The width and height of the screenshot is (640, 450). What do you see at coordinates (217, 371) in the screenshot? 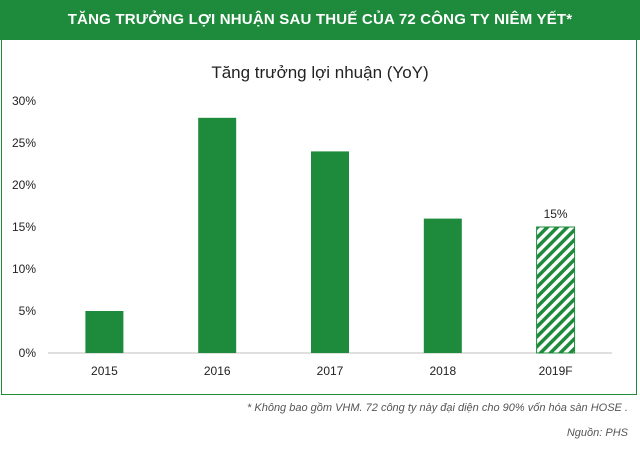
I see `x-tick-label: 2016` at bounding box center [217, 371].